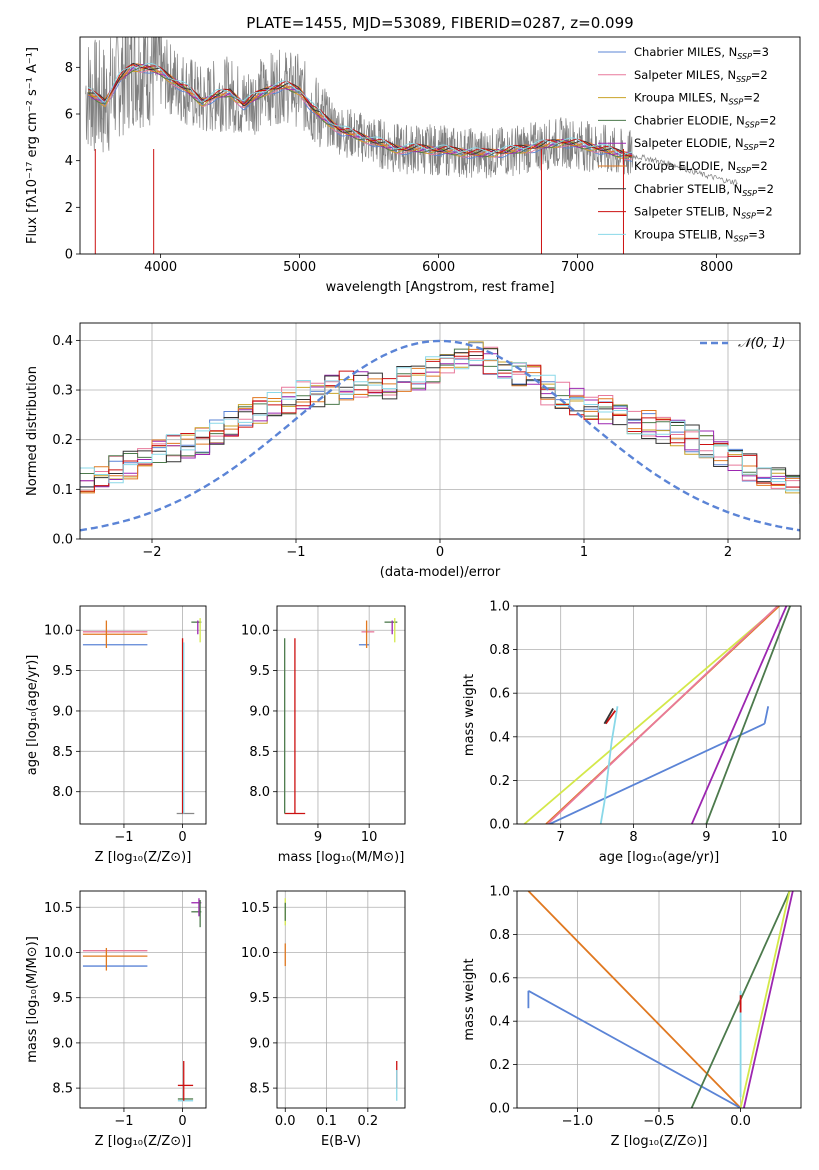 The image size is (819, 1170). What do you see at coordinates (779, 837) in the screenshot?
I see `x-tick-label: 10` at bounding box center [779, 837].